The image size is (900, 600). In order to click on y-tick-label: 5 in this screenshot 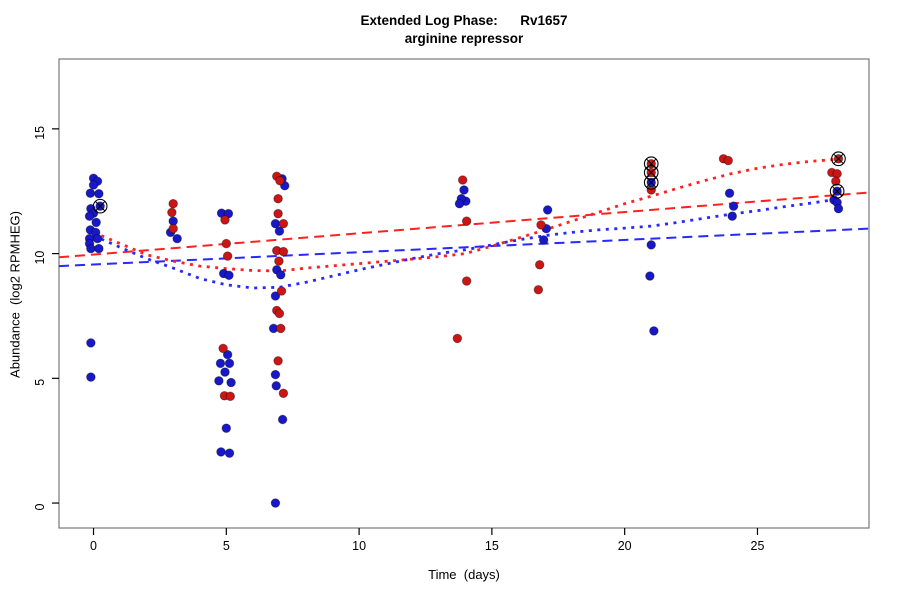, I will do `click(40, 382)`.